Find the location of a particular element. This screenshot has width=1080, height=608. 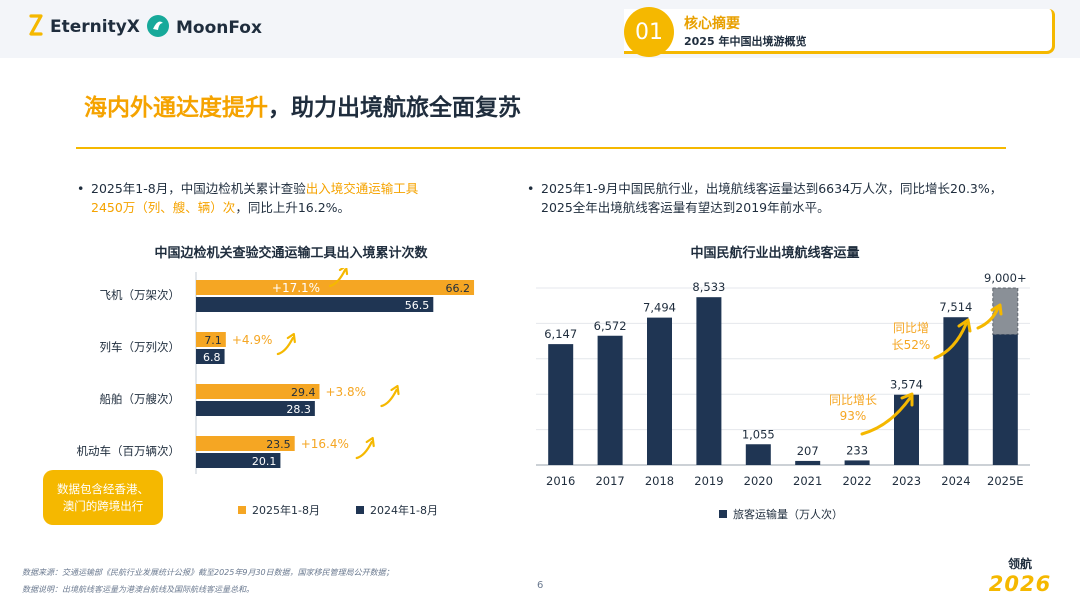

data-label: 20.1 is located at coordinates (264, 461).